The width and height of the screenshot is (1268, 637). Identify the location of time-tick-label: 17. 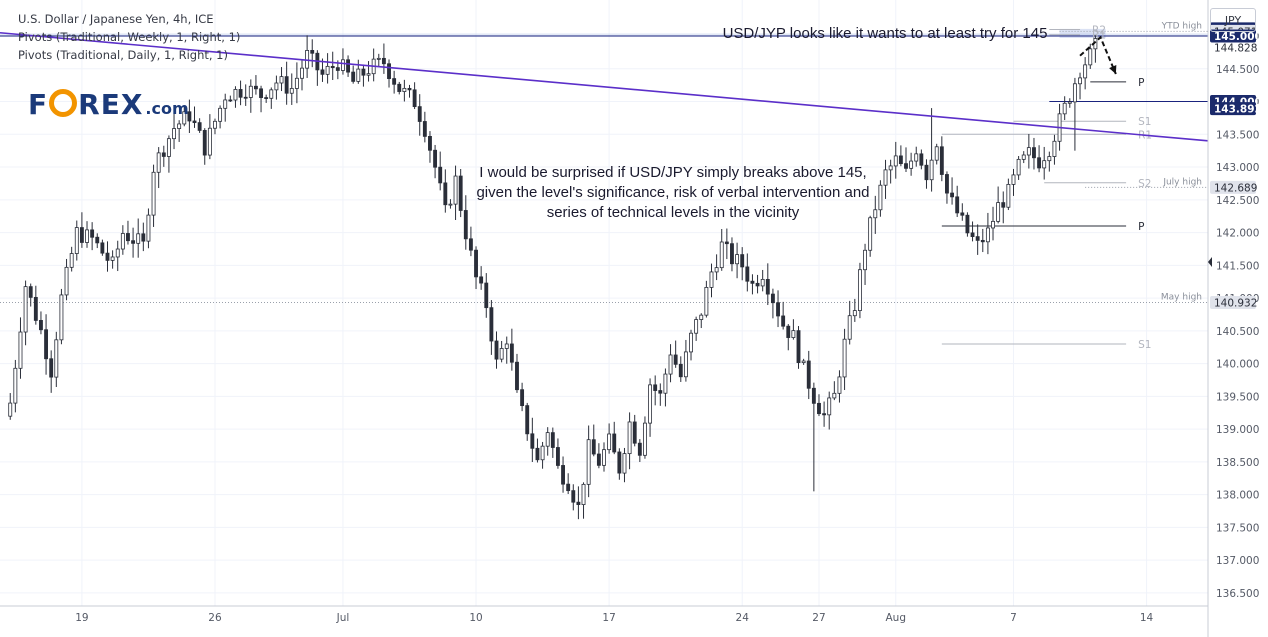
(608, 618).